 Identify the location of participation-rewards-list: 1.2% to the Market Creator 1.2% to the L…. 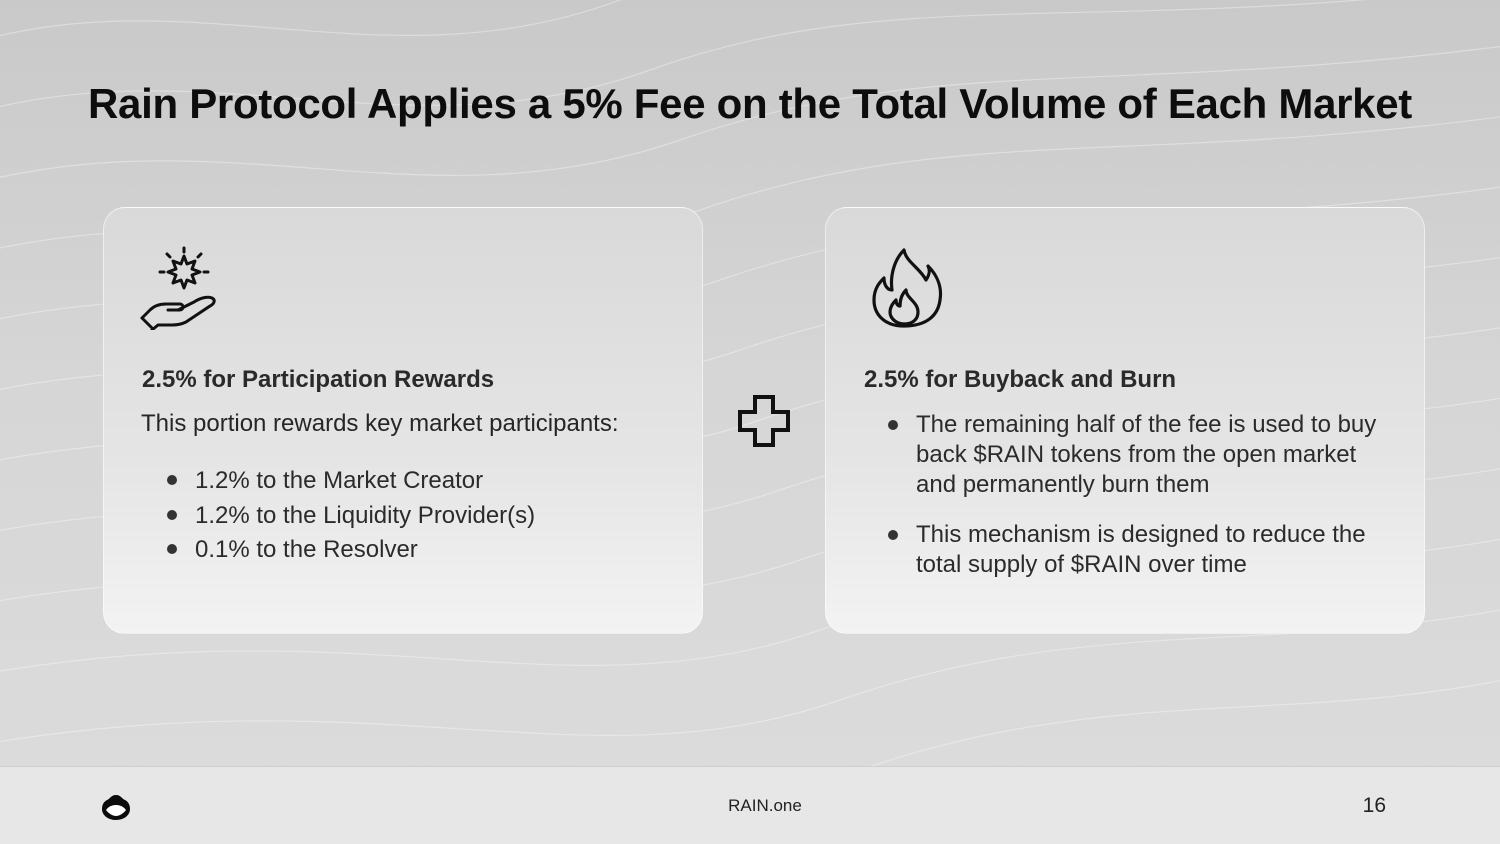
(351, 516).